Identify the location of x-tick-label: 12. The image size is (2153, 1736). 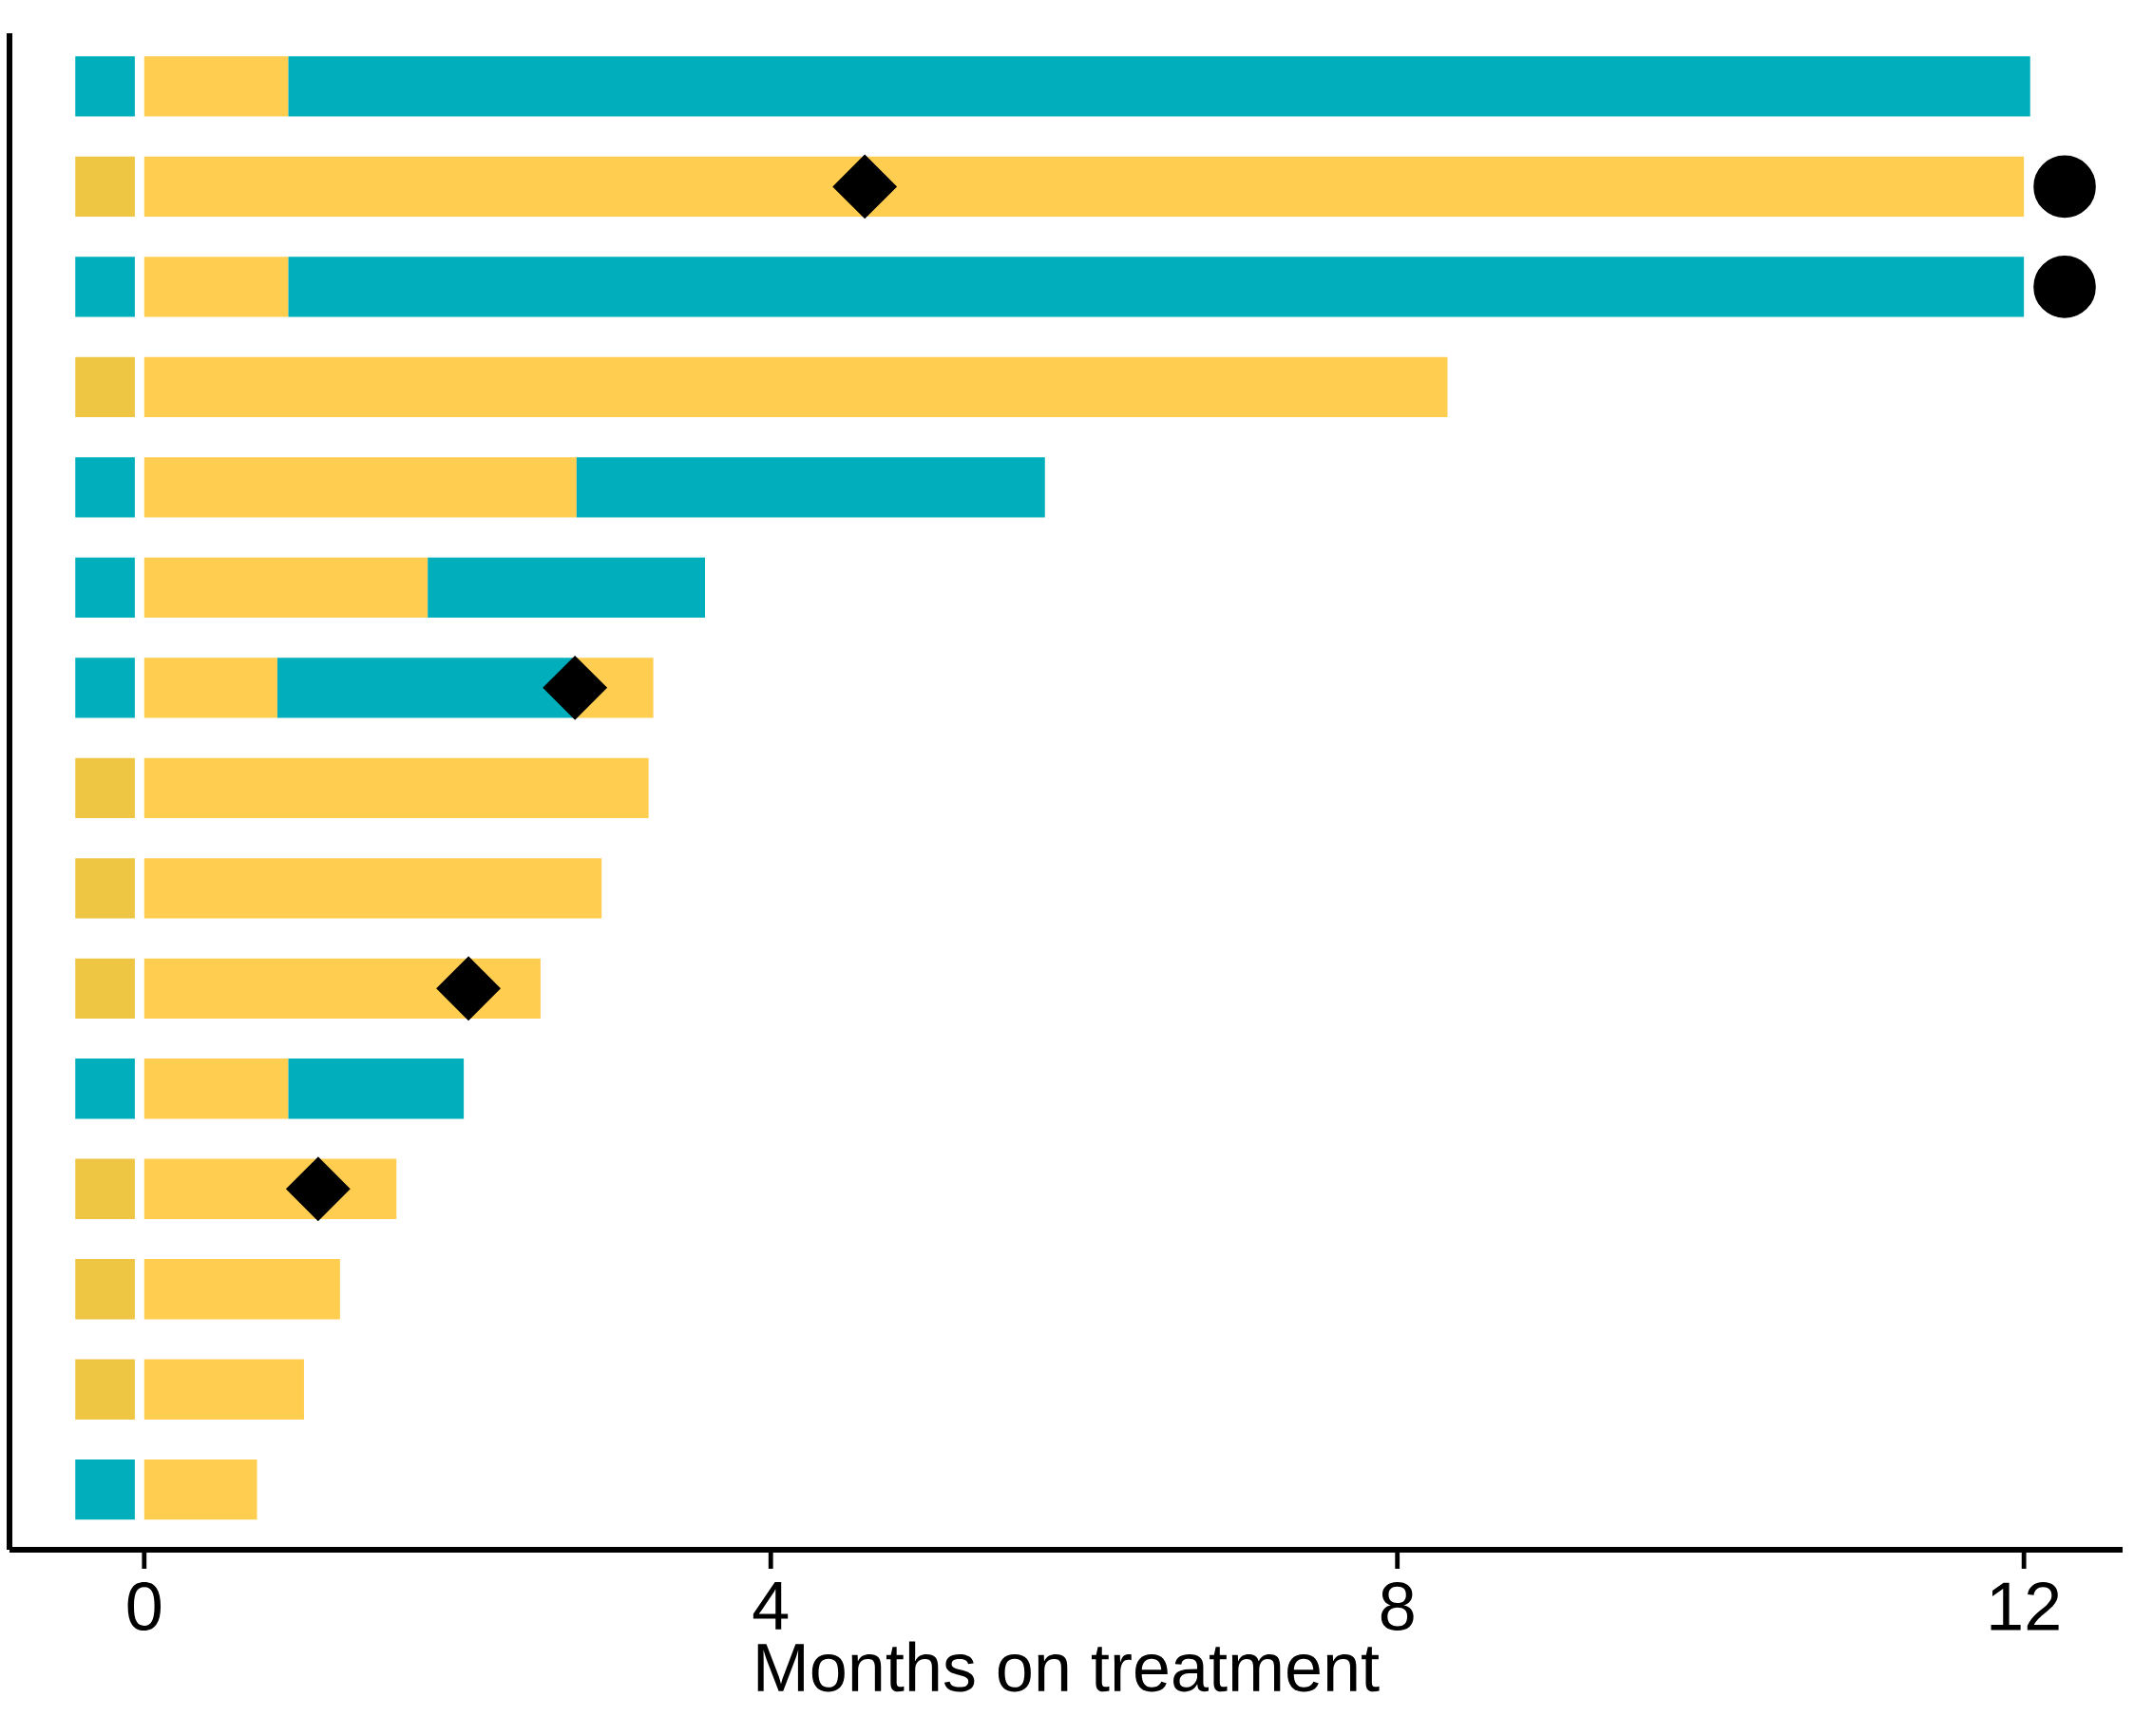
(2025, 1607).